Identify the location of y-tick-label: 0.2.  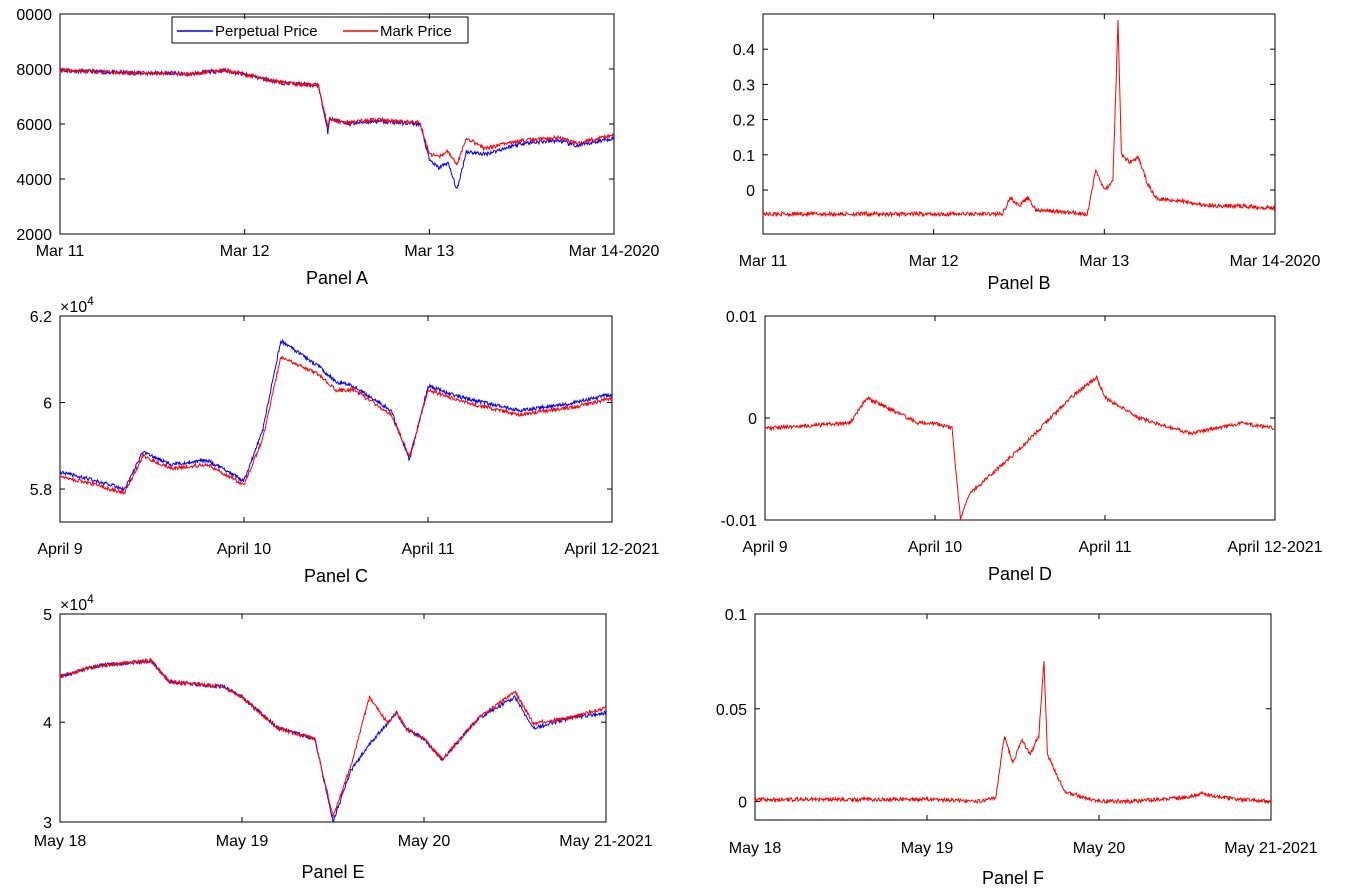
(744, 121).